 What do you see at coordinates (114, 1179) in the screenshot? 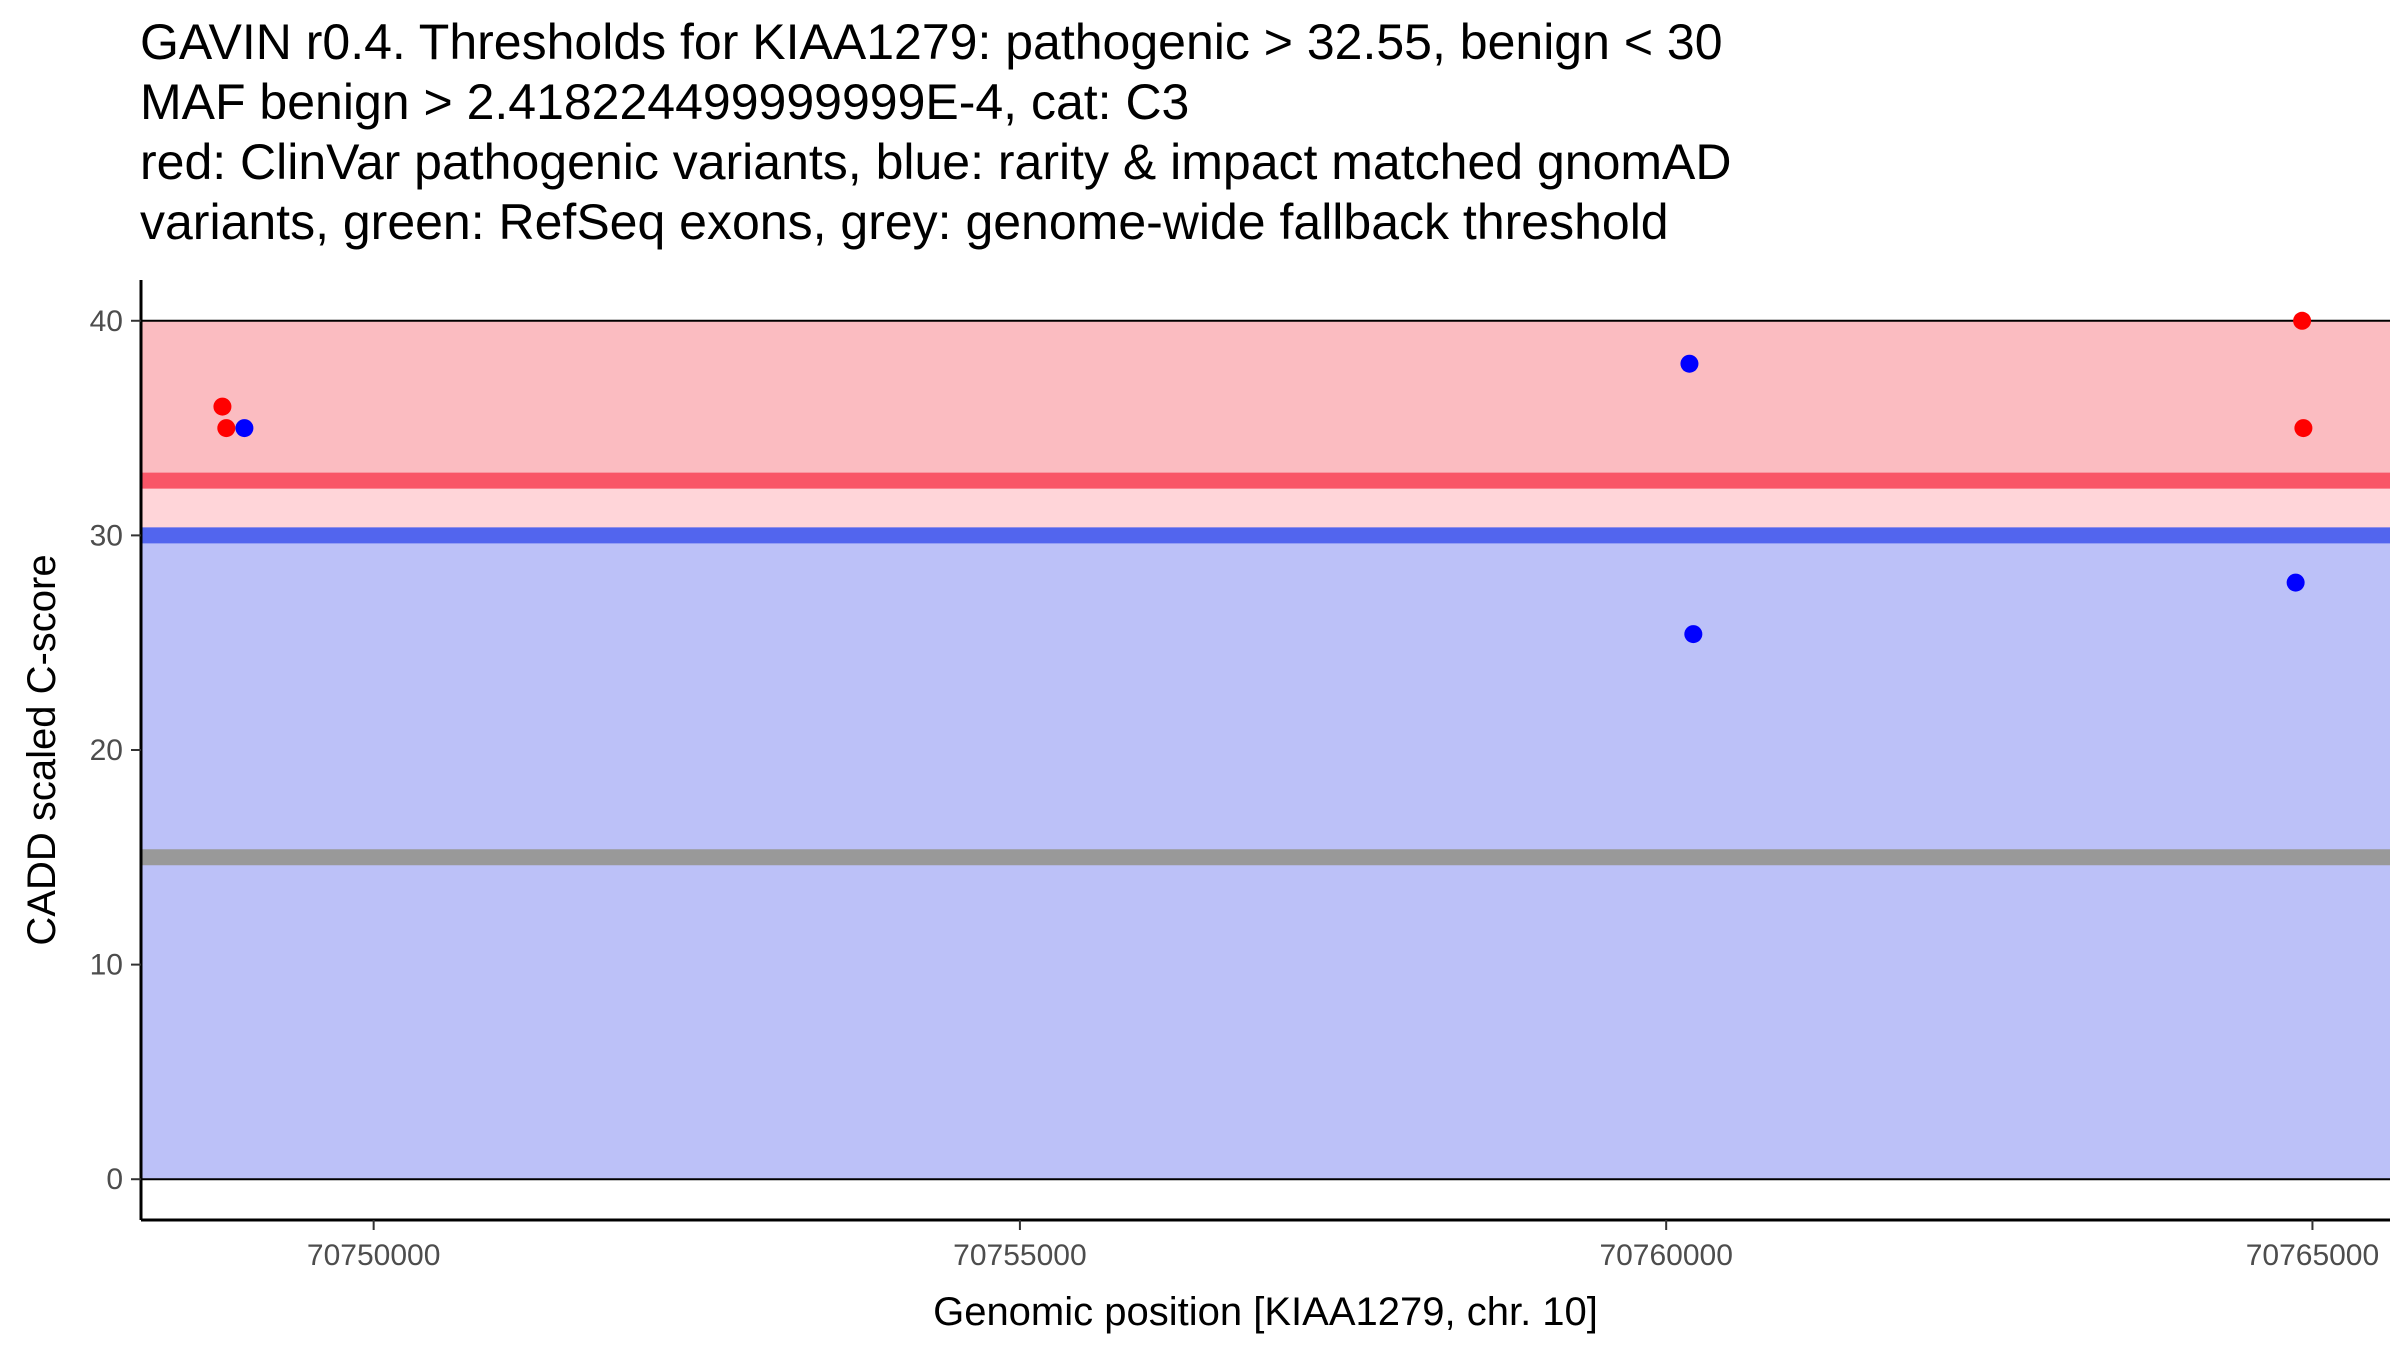
I see `y-tick-label-0: 0` at bounding box center [114, 1179].